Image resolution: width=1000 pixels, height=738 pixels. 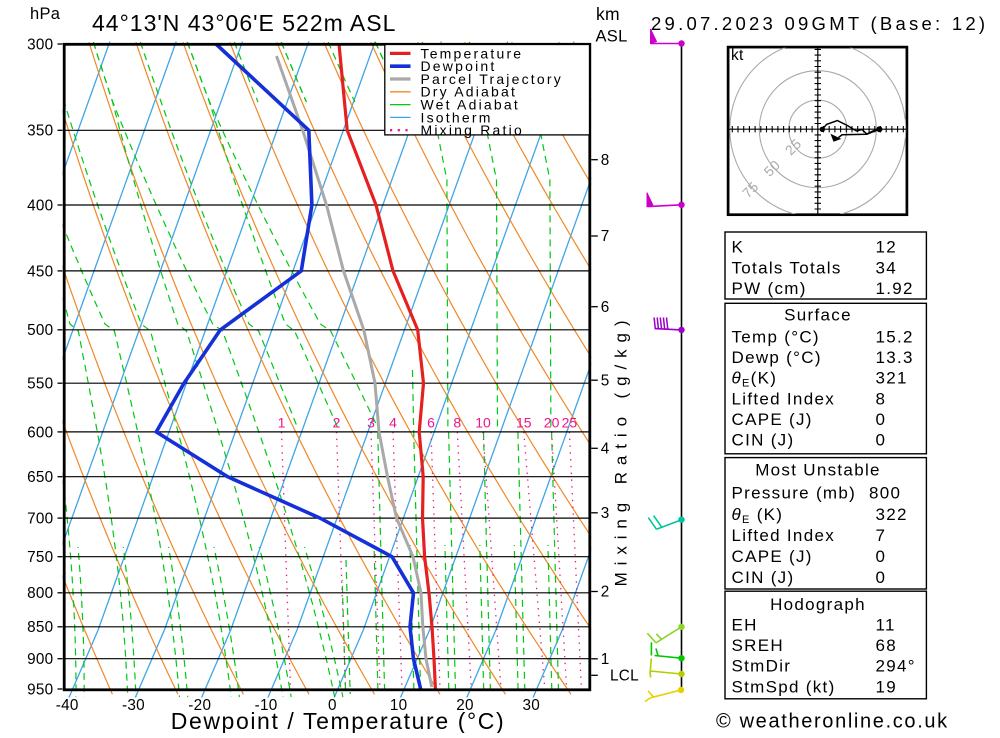 I want to click on svg-text: 5, so click(x=605, y=380).